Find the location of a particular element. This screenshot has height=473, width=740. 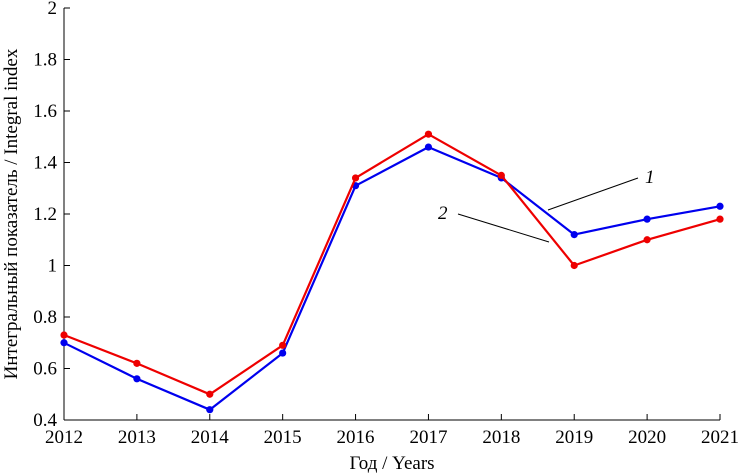

y-tick-label: 1.6 is located at coordinates (45, 111).